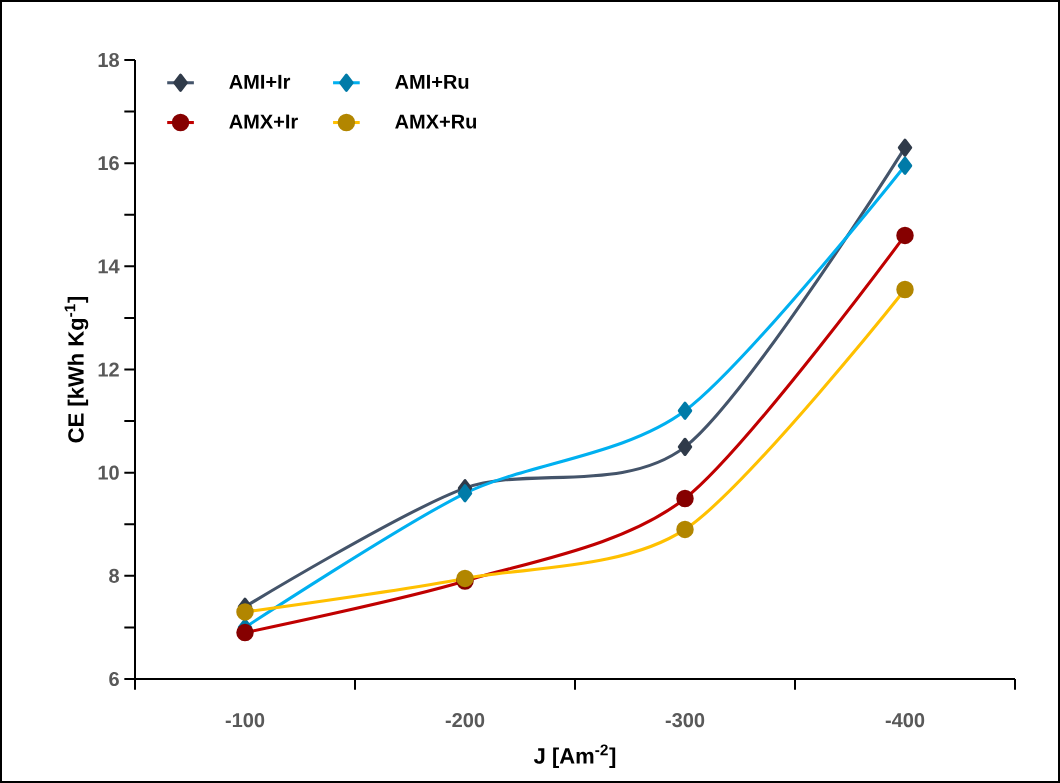  I want to click on x-tick-label: -100, so click(245, 720).